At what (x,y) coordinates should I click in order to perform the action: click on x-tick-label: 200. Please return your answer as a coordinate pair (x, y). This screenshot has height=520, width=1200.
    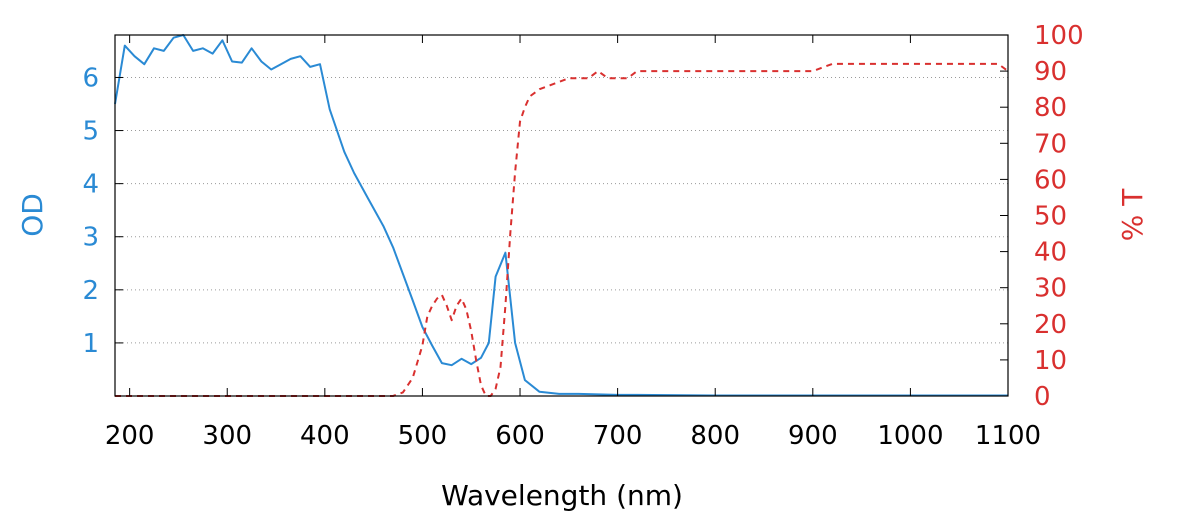
    Looking at the image, I should click on (130, 436).